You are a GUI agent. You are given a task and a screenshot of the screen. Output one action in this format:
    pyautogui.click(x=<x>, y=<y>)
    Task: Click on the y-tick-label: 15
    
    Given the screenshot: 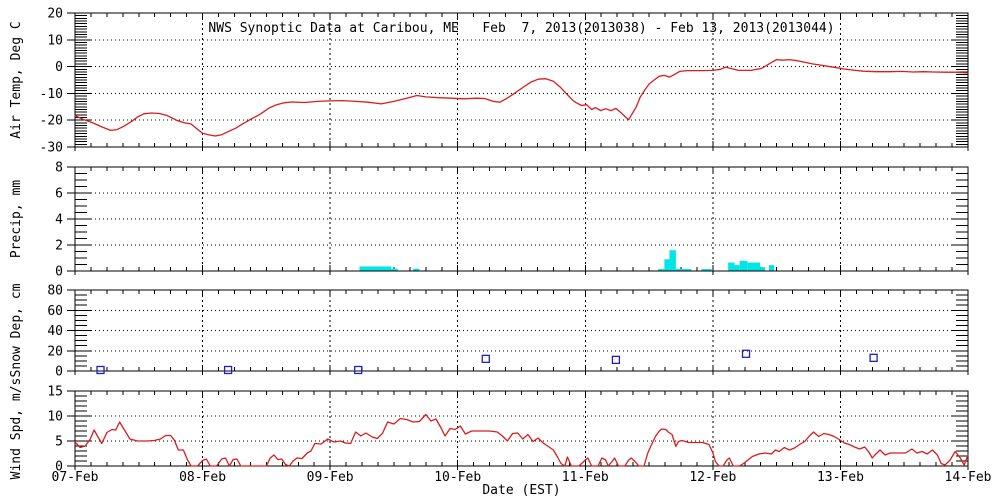 What is the action you would take?
    pyautogui.click(x=55, y=392)
    